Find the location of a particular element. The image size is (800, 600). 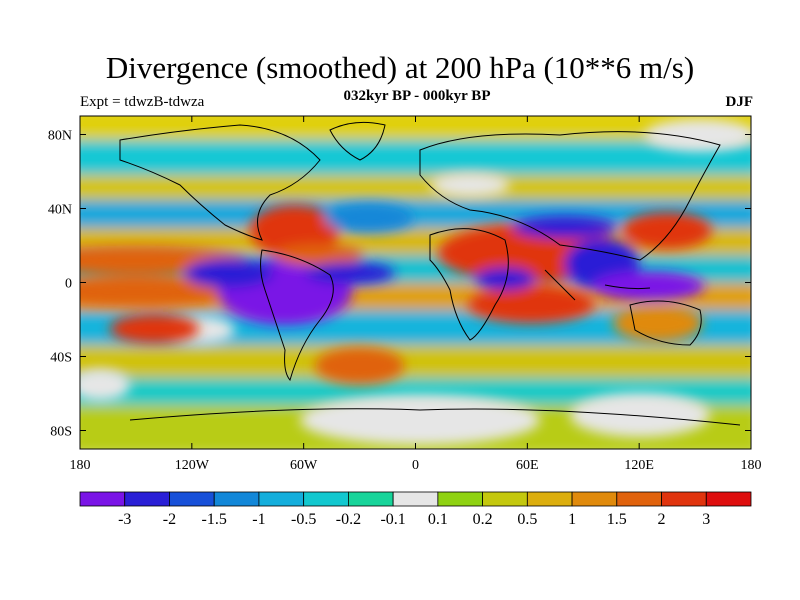

colorbar-label: -3 is located at coordinates (124, 519).